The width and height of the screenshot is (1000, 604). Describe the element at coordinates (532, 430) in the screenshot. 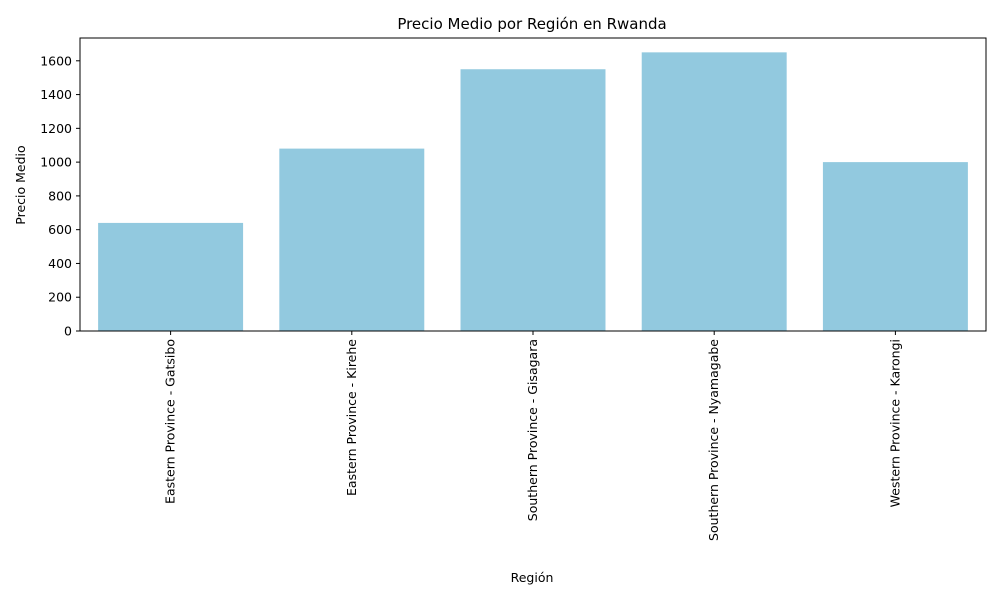

I see `x-tick-label: Southern Province - Gisagara` at that location.